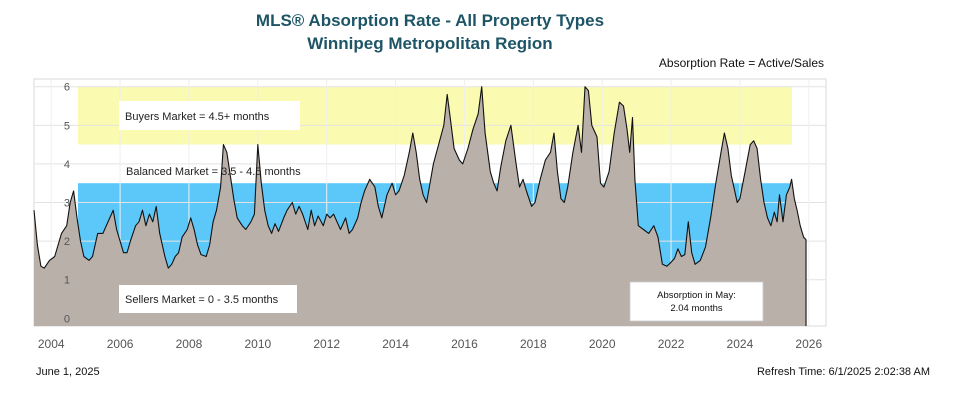 The image size is (962, 414). I want to click on y-tick-label: 0, so click(67, 319).